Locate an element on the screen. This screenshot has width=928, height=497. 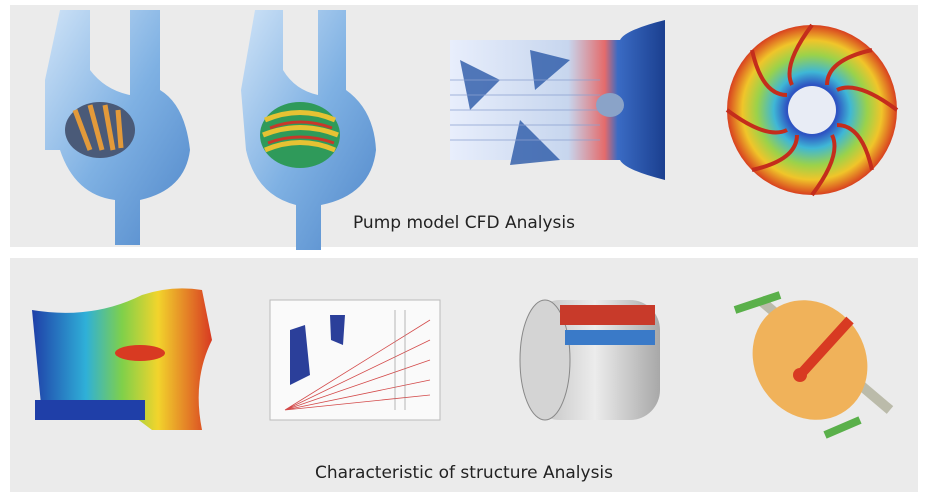
caption: Pump model CFD Analysis is located at coordinates (464, 223).